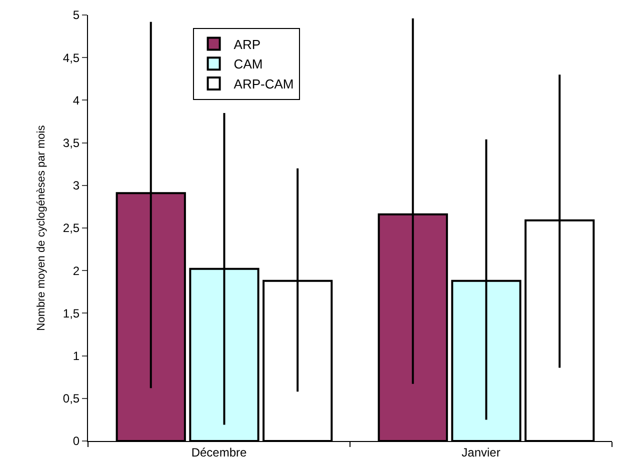 This screenshot has width=620, height=469. I want to click on legend-label: ARP, so click(247, 44).